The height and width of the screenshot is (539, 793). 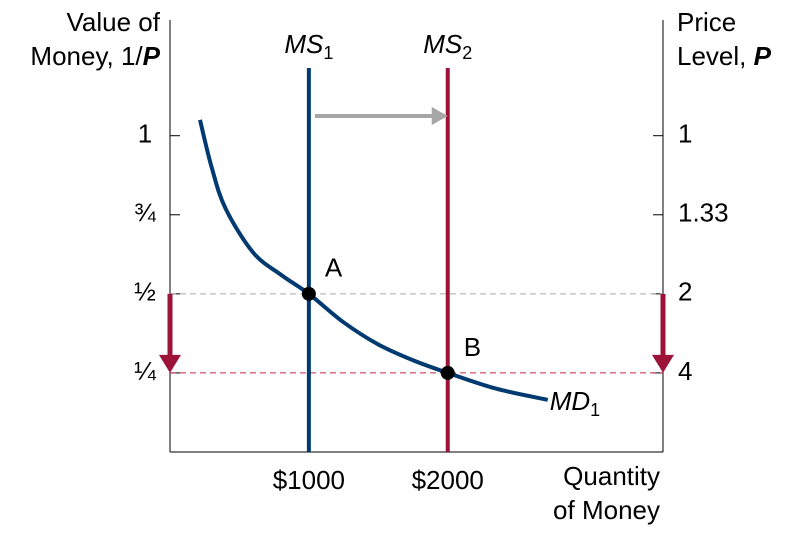 What do you see at coordinates (685, 134) in the screenshot?
I see `y2-tick-label: 1` at bounding box center [685, 134].